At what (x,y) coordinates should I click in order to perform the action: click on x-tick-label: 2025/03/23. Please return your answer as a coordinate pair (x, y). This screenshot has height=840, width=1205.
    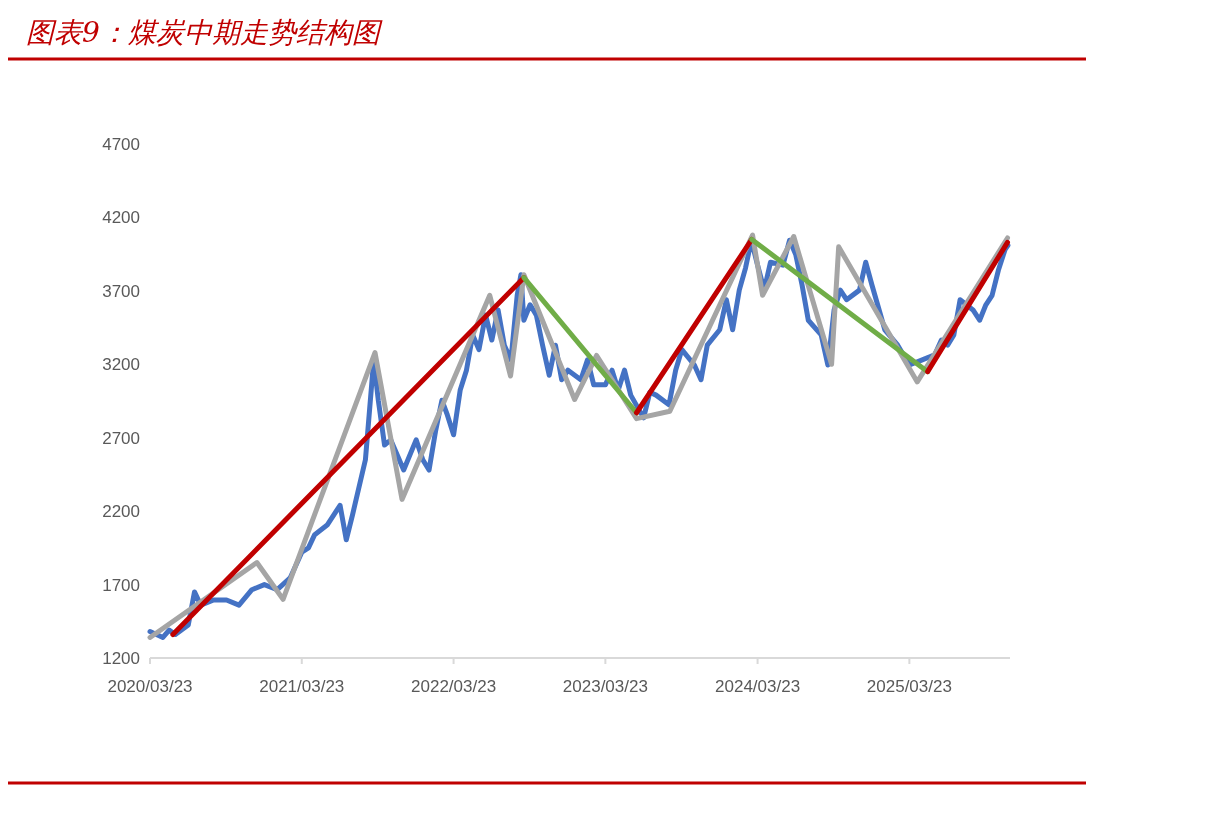
    Looking at the image, I should click on (909, 686).